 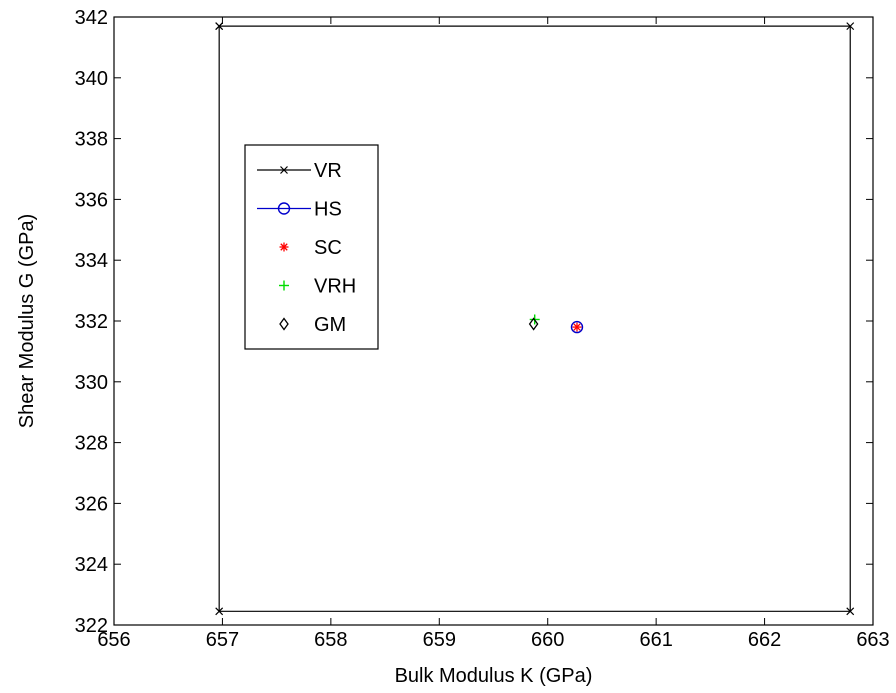 I want to click on y-tick-label: 342, so click(x=91, y=18).